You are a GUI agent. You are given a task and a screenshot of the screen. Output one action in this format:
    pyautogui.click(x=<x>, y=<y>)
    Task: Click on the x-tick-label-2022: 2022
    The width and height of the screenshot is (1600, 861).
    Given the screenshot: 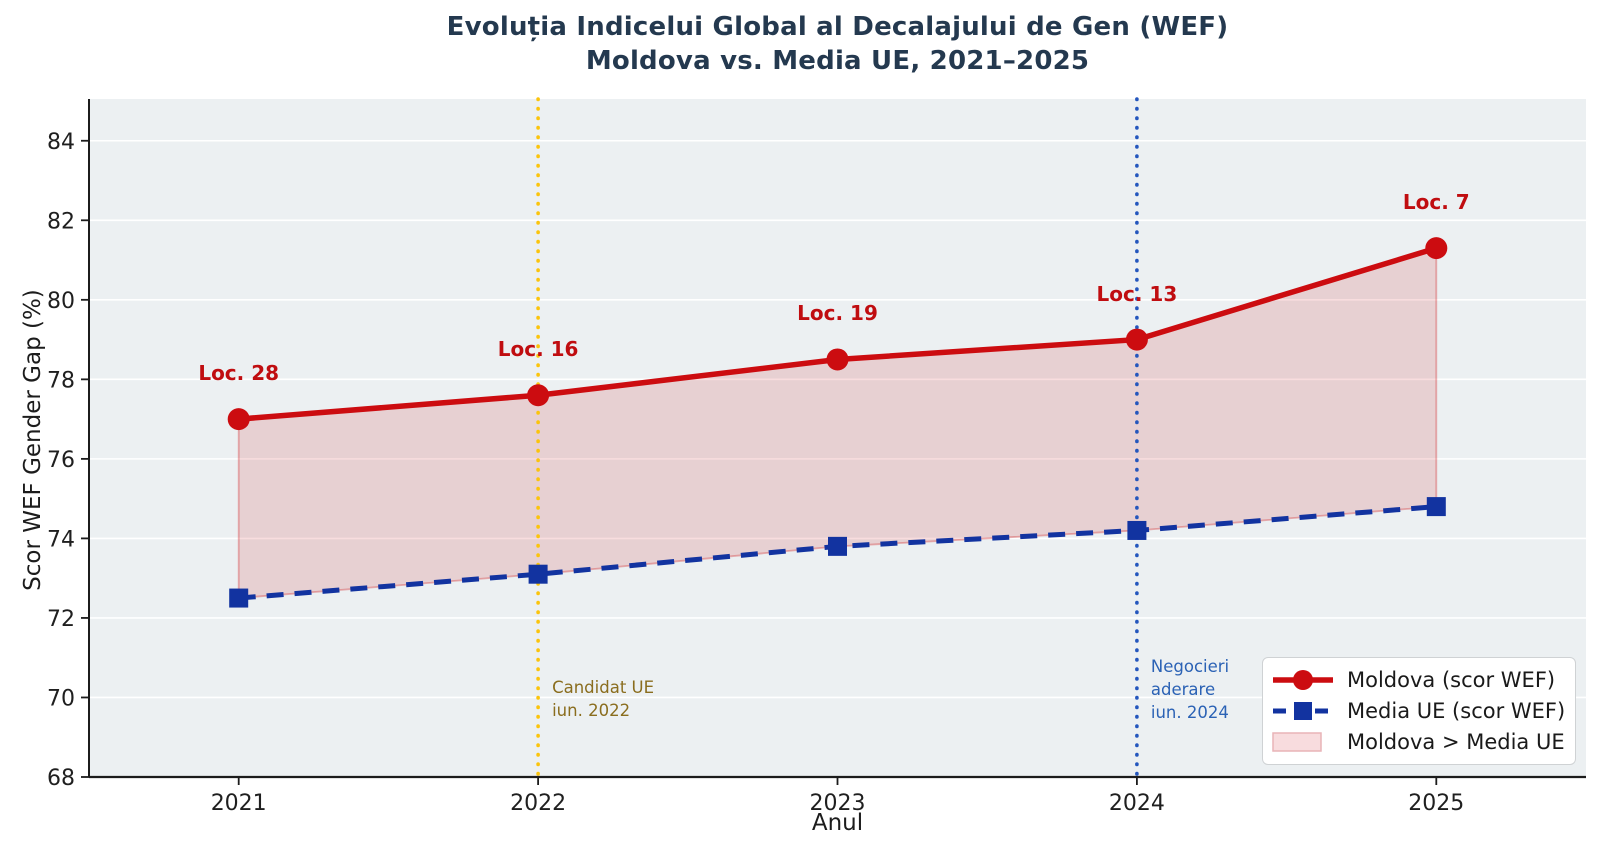 What is the action you would take?
    pyautogui.click(x=538, y=803)
    